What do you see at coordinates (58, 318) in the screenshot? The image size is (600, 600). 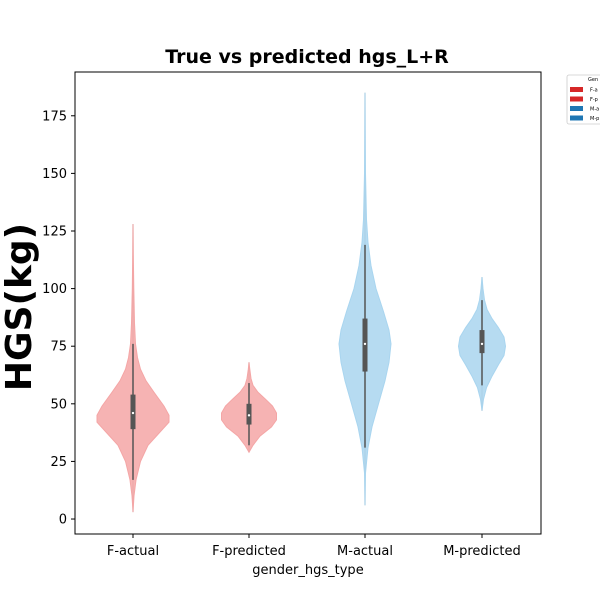 I see `y-axis: 0 25 50 75 100 125 150 175` at bounding box center [58, 318].